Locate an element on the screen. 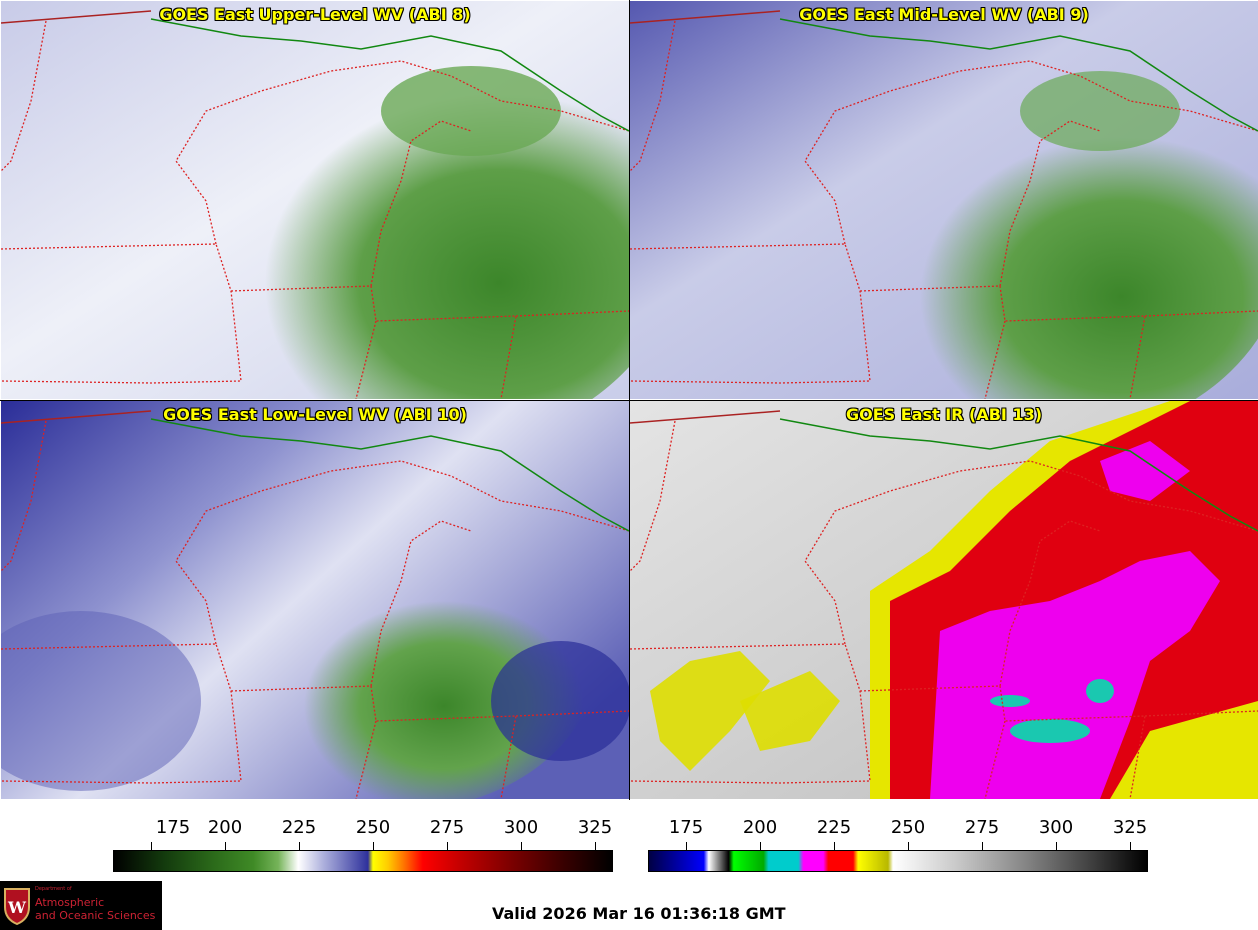 The height and width of the screenshot is (930, 1258). panel-title: GOES East Mid-Level WV (ABI 9) is located at coordinates (944, 14).